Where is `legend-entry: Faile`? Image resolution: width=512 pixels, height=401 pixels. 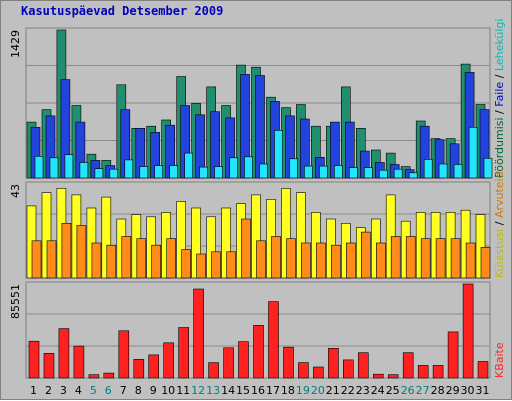 legend-entry: Faile is located at coordinates (499, 94).